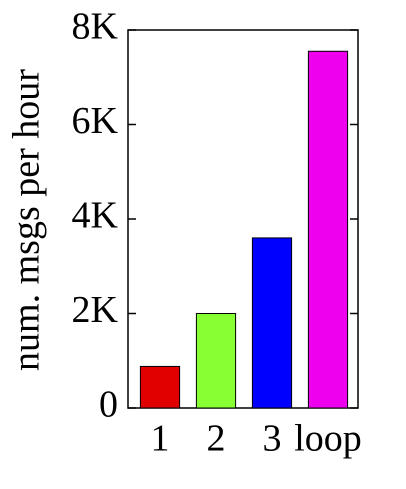  I want to click on y-tick-label: 0, so click(108, 405).